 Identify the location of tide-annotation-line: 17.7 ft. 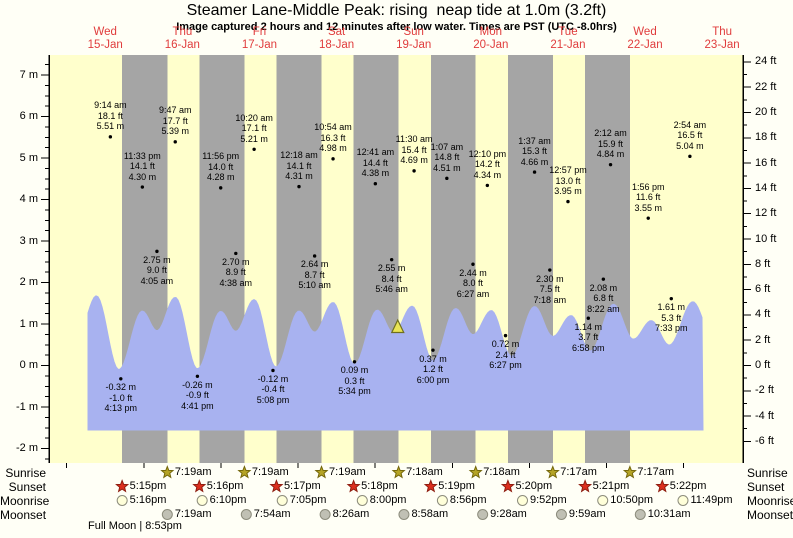
(175, 120).